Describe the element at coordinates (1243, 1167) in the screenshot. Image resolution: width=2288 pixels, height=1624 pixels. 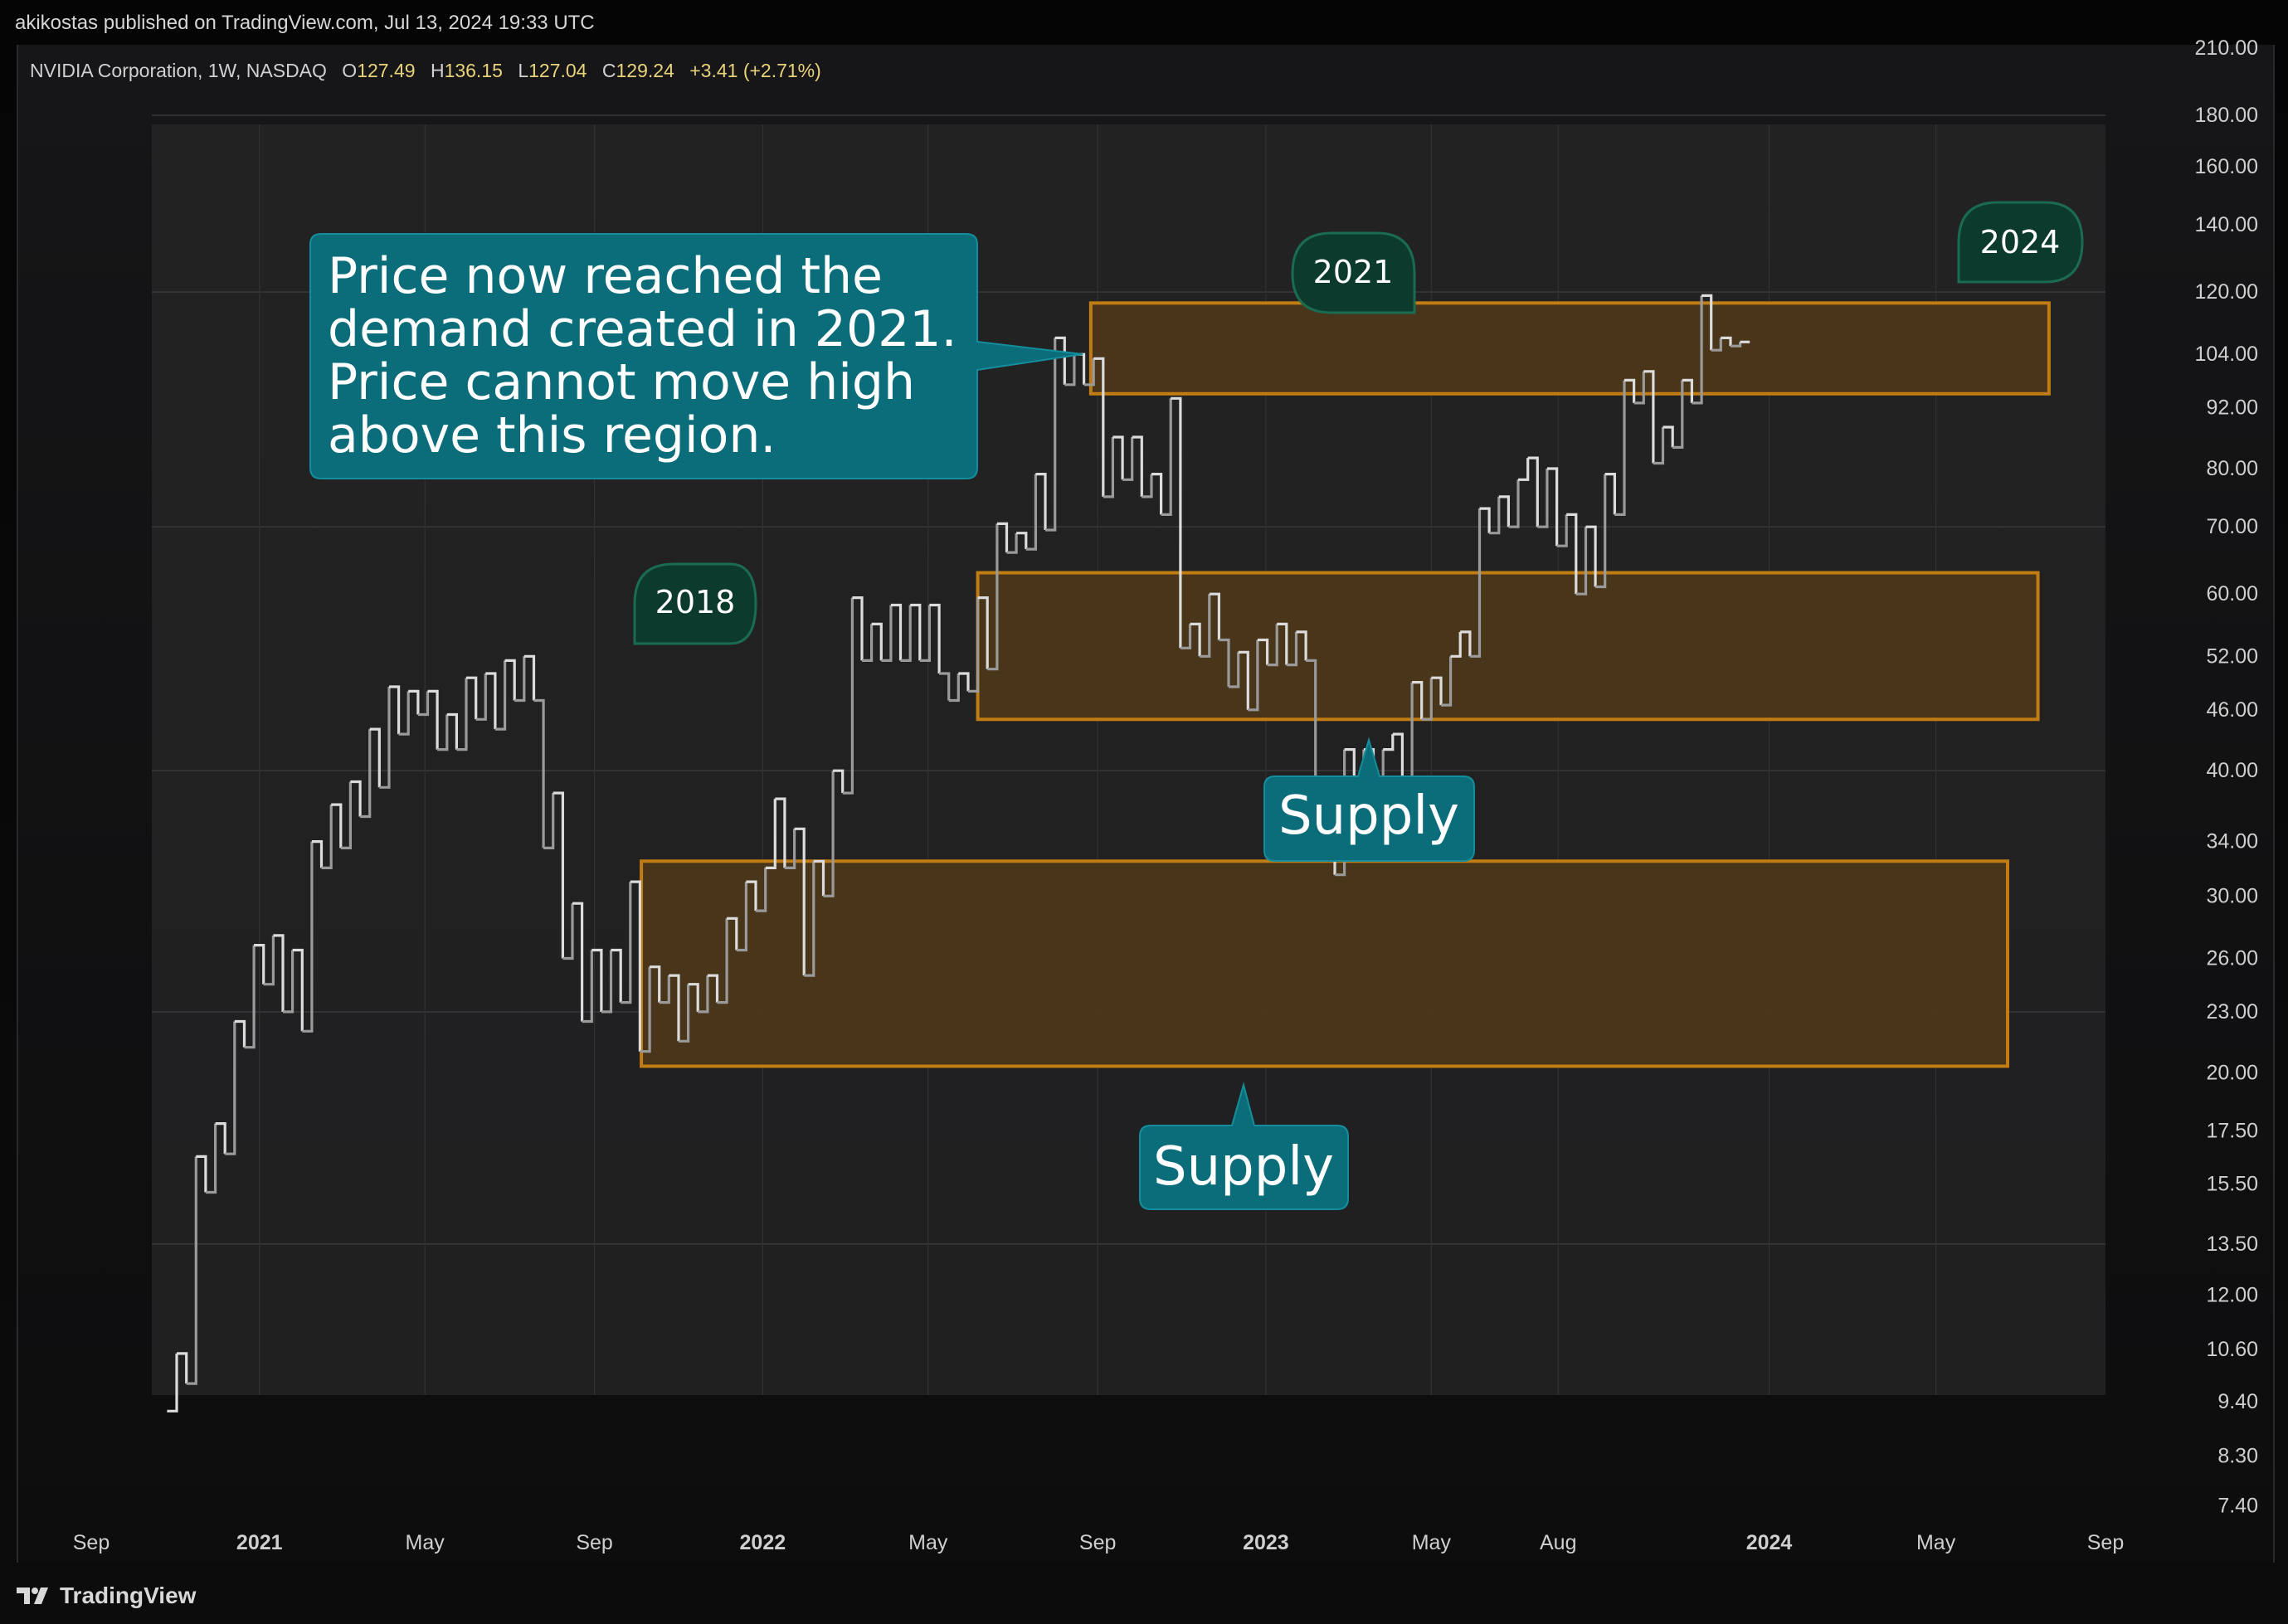
I see `supply-label-lower: Supply` at that location.